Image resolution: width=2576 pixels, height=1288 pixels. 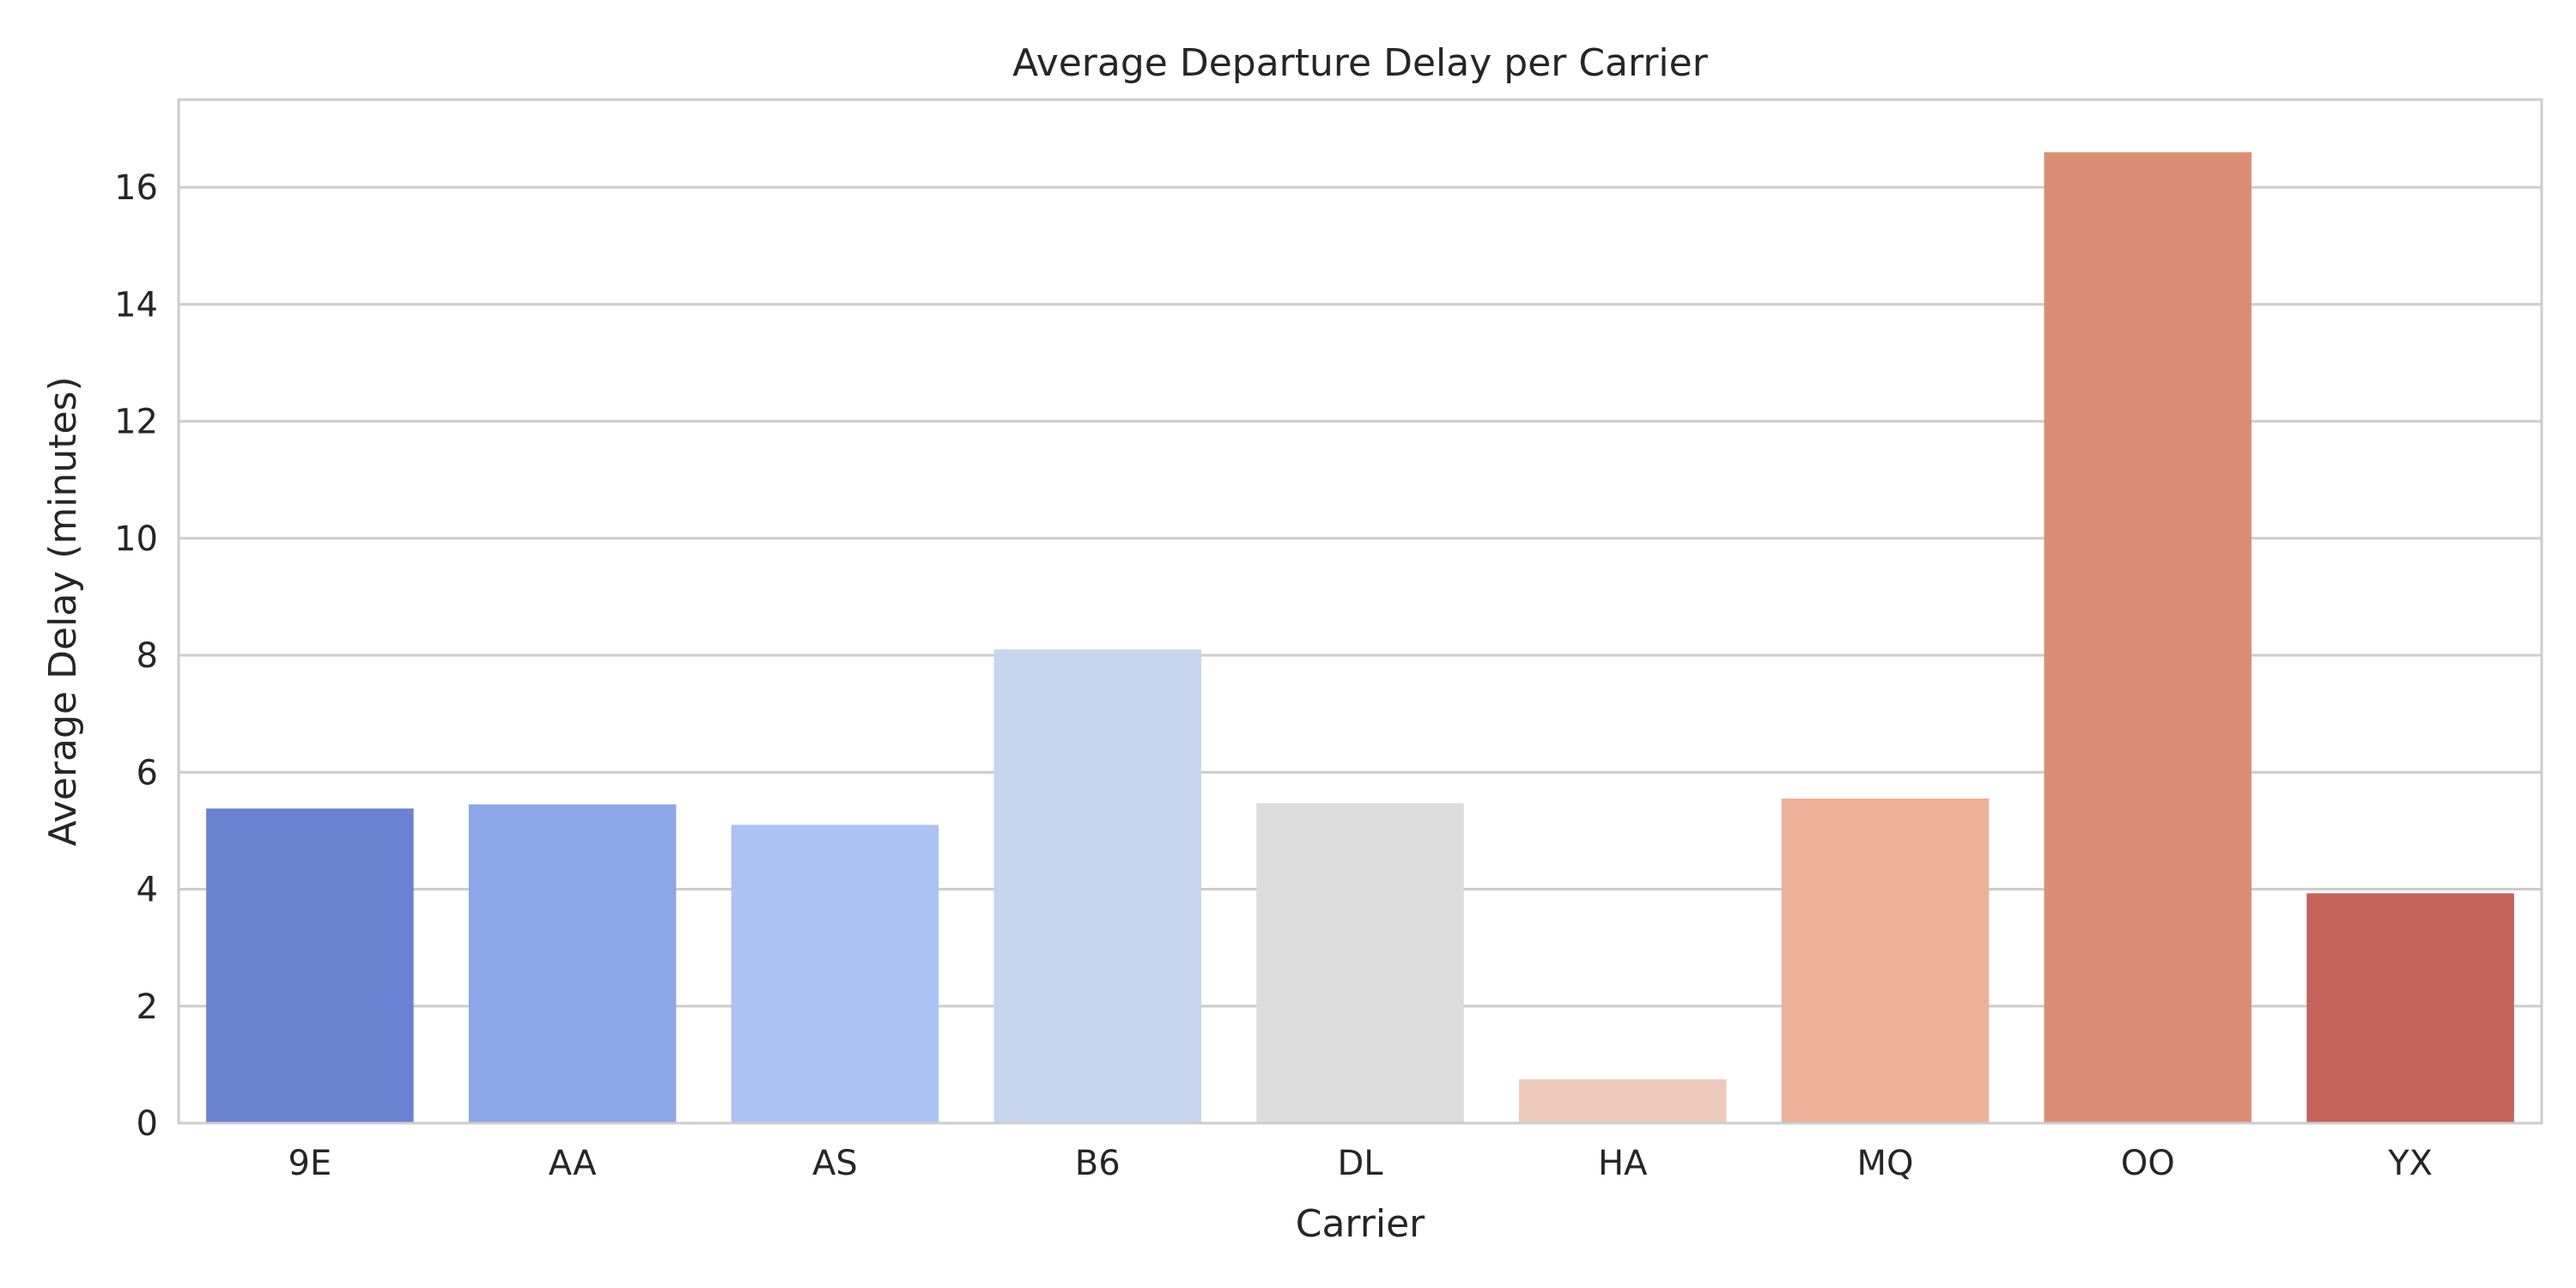 What do you see at coordinates (1623, 1163) in the screenshot?
I see `x-tick-label: HA` at bounding box center [1623, 1163].